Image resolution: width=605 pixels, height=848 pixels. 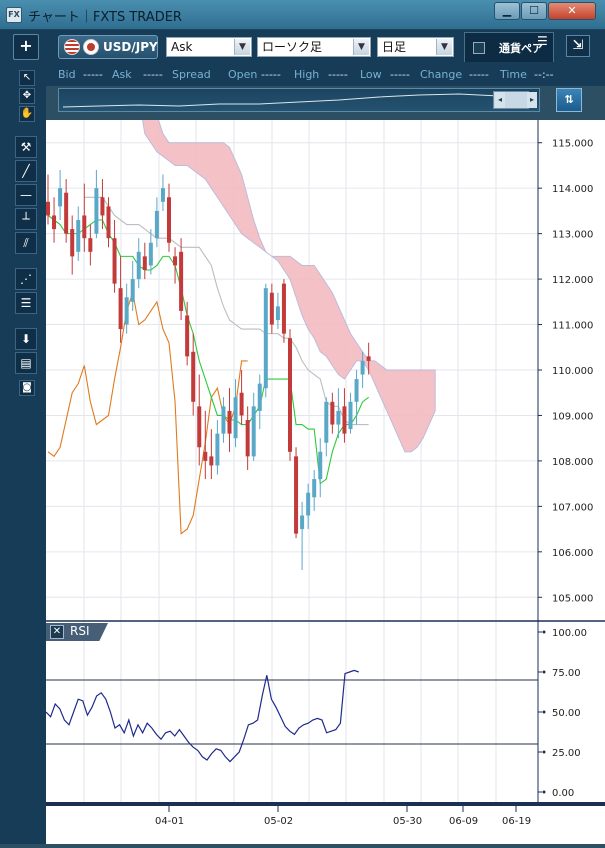 I want to click on fibonacci-retracement-icon: ☰, so click(x=26, y=303).